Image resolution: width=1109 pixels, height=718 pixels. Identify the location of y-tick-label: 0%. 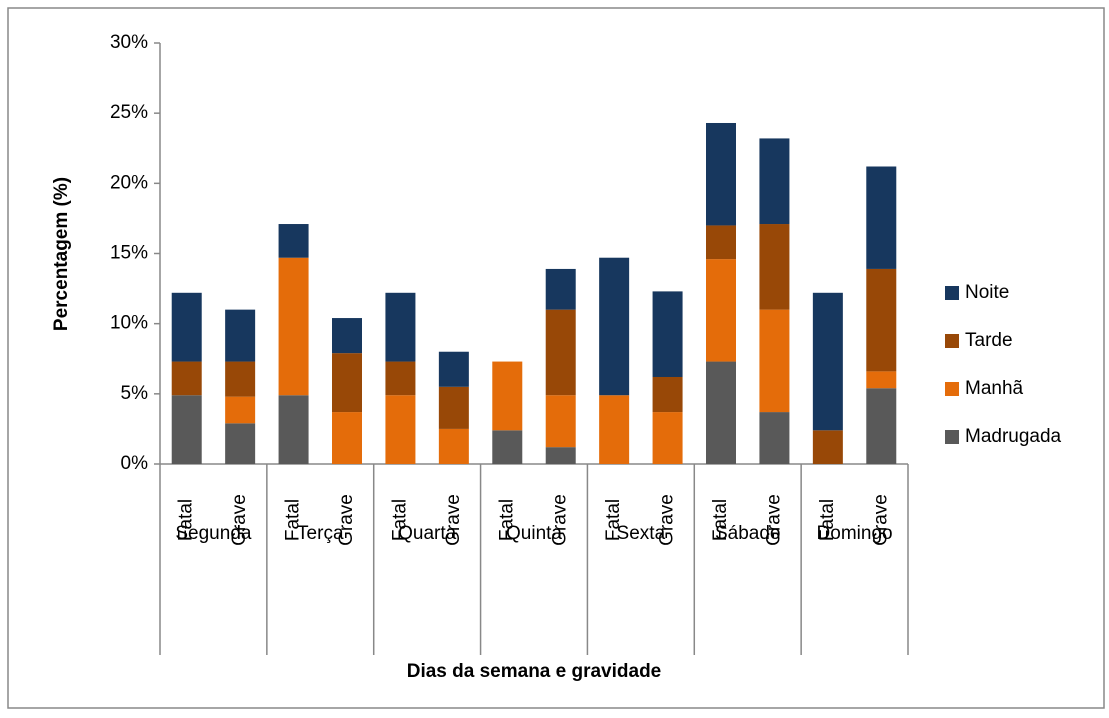
(135, 463).